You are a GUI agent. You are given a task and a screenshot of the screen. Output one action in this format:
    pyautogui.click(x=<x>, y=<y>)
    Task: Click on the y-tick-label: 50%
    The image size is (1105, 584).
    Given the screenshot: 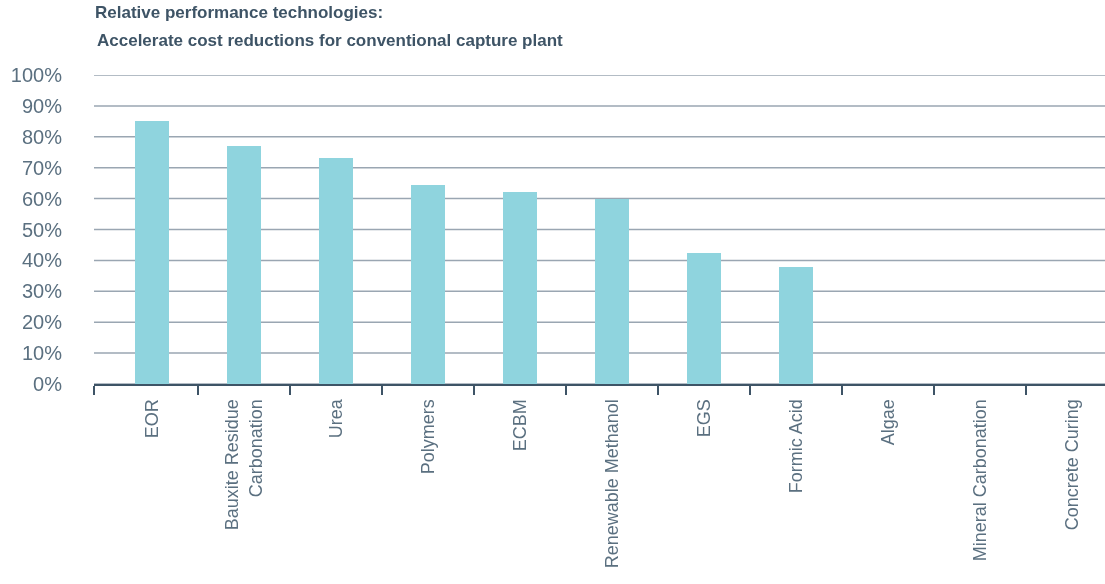 What is the action you would take?
    pyautogui.click(x=42, y=229)
    